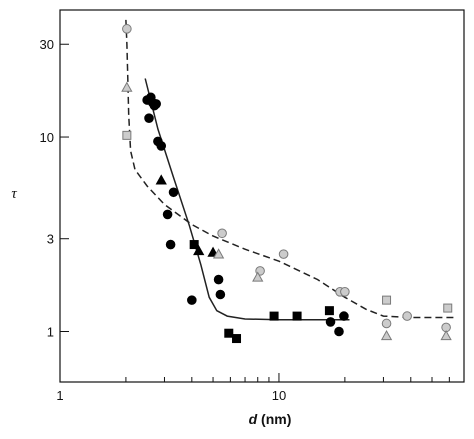 The width and height of the screenshot is (474, 439). What do you see at coordinates (47, 44) in the screenshot?
I see `y-tick-label: 30` at bounding box center [47, 44].